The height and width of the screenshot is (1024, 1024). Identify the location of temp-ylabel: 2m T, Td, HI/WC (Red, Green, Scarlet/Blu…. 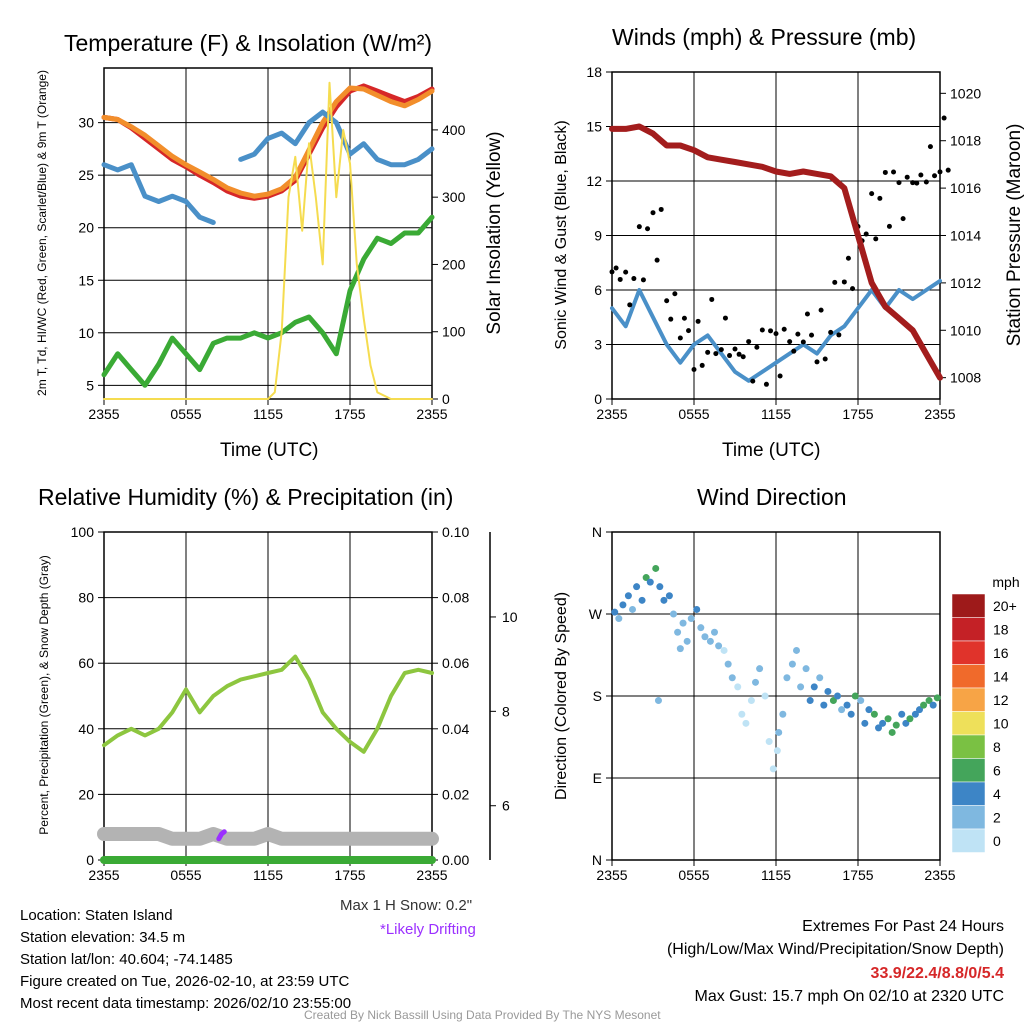
(42, 233).